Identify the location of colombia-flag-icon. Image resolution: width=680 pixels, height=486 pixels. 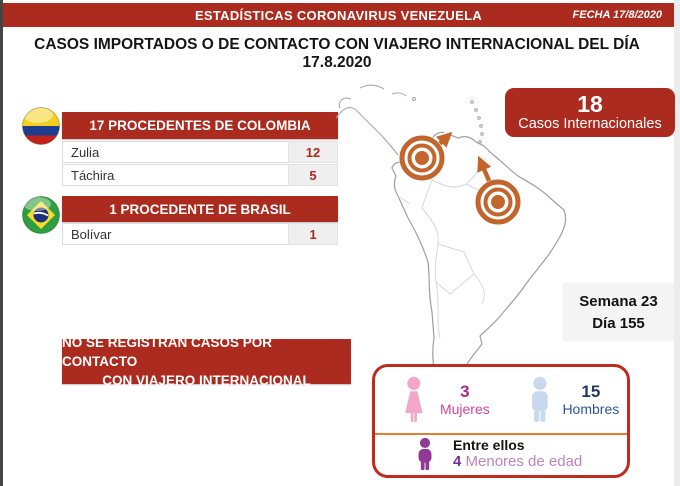
(41, 126).